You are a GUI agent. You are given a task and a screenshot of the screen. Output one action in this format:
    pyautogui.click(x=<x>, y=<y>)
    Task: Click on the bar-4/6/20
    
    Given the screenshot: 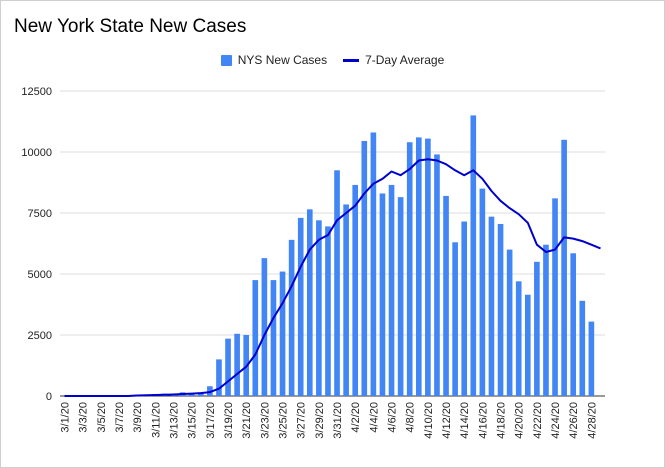 What is the action you would take?
    pyautogui.click(x=391, y=290)
    